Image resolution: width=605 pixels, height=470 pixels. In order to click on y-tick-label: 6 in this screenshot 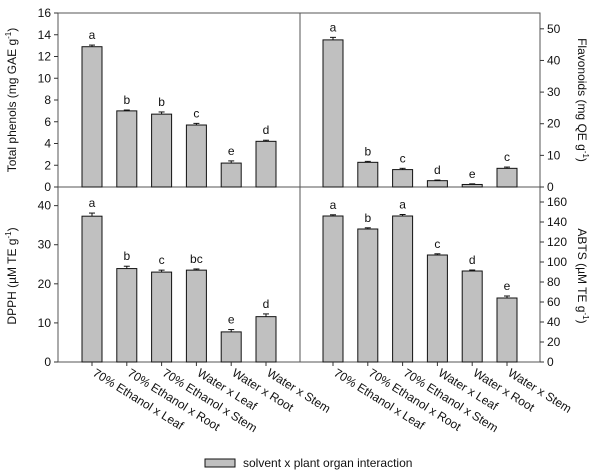, I will do `click(47, 122)`.